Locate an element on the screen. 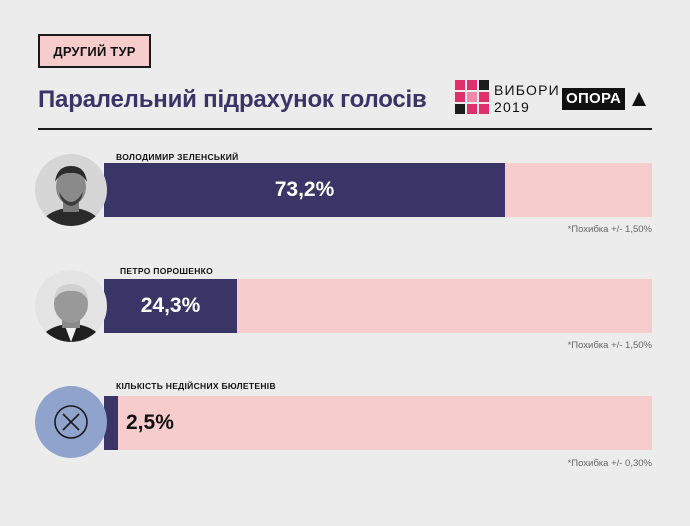  vybory-logo-line1: ВИБОРИ is located at coordinates (527, 90).